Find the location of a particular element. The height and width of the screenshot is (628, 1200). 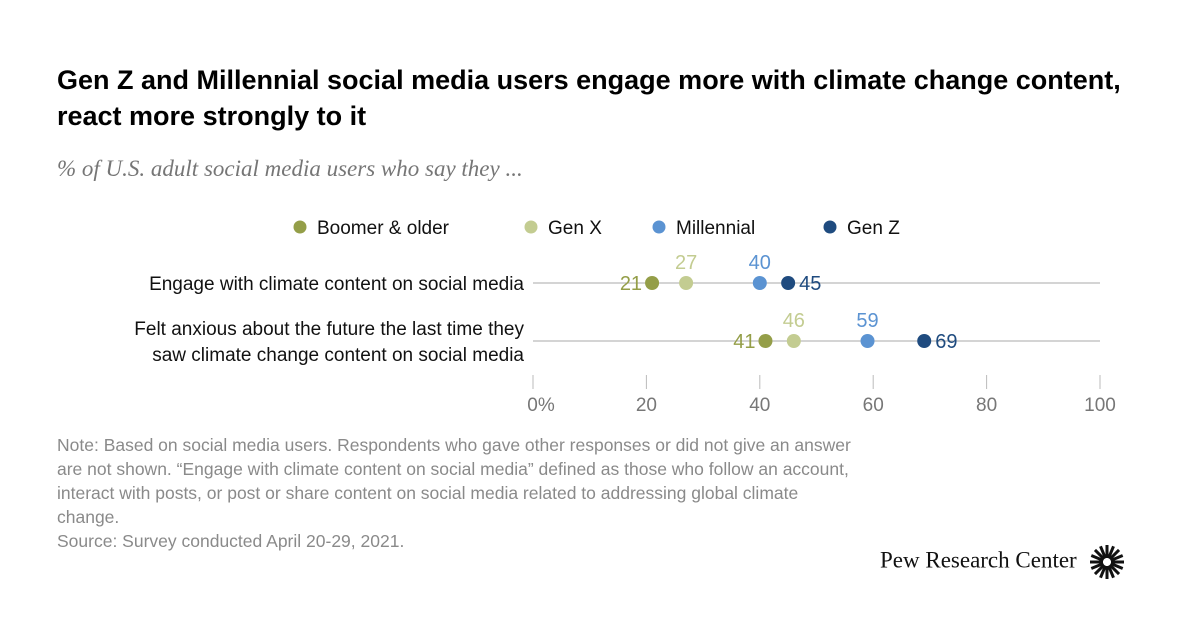

data-label: 21 is located at coordinates (631, 284).